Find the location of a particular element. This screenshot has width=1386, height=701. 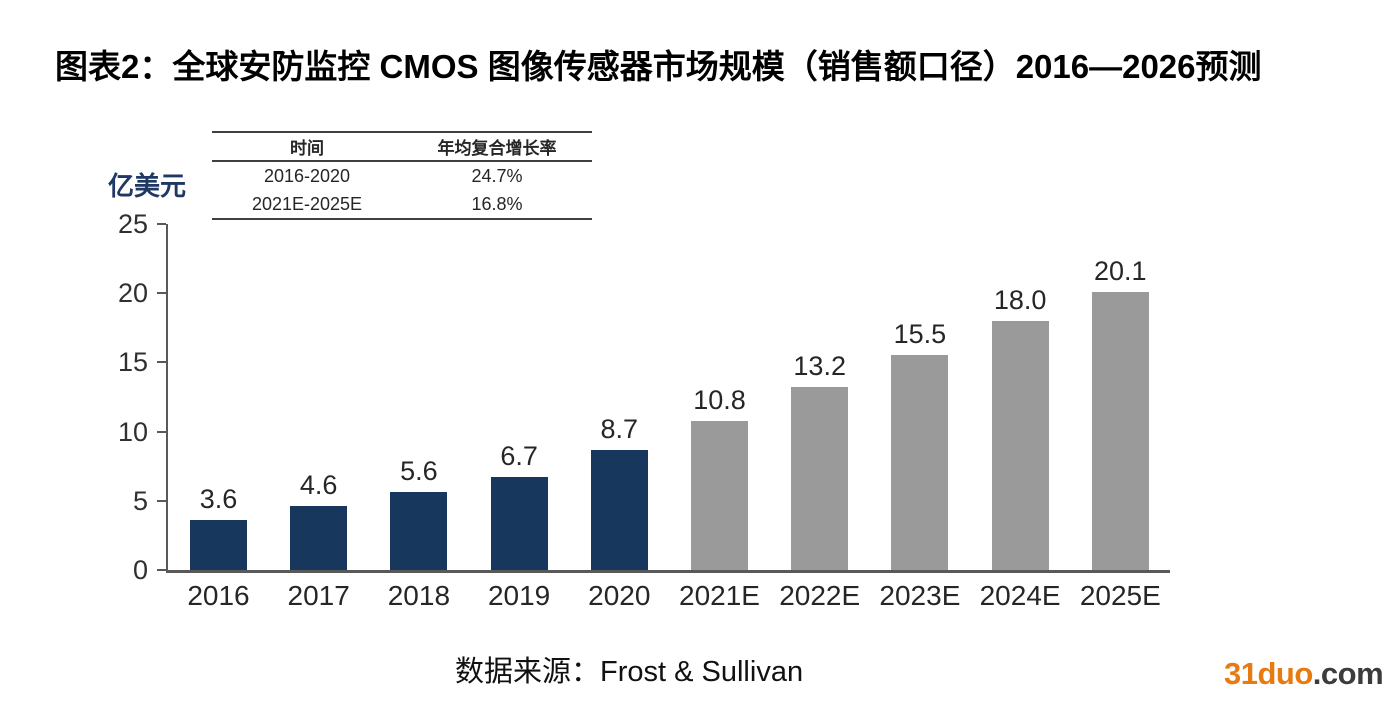

bar-2019 is located at coordinates (519, 523).